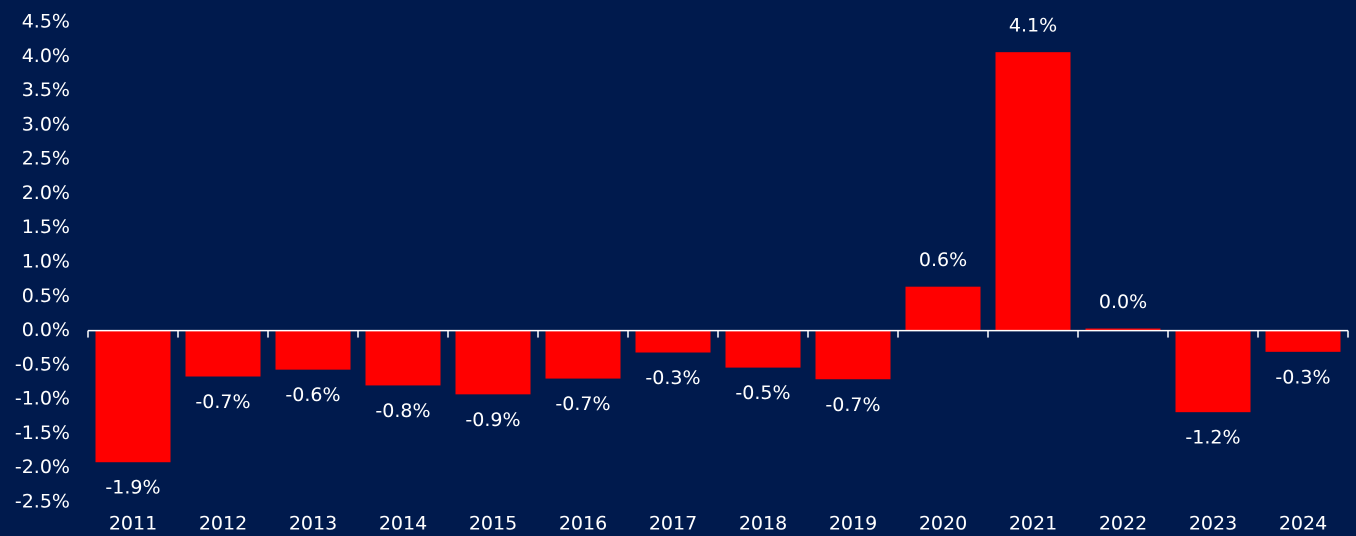 Image resolution: width=1356 pixels, height=536 pixels. What do you see at coordinates (42, 467) in the screenshot?
I see `y-tick-label: -2.0%` at bounding box center [42, 467].